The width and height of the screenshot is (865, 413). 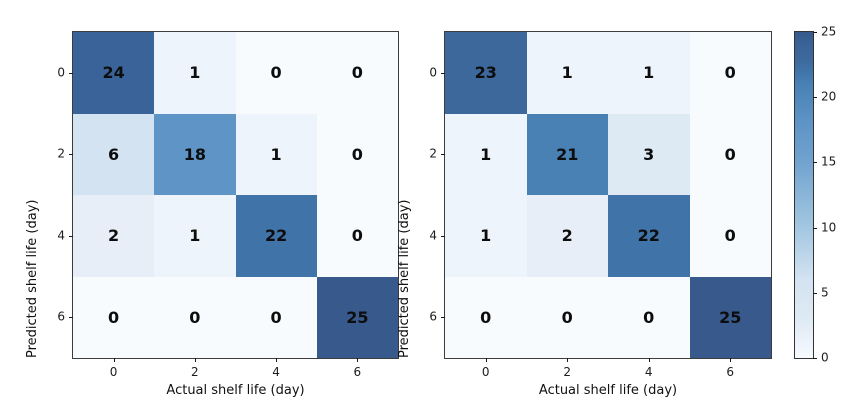 I want to click on heatmap-cell: 24, so click(x=114, y=73).